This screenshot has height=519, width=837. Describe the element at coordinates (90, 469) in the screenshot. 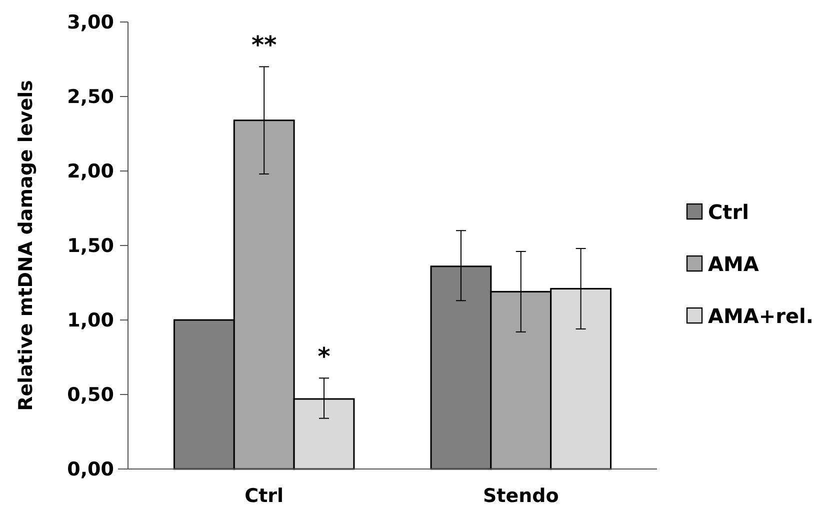

I see `y-tick-label: 0,00` at that location.